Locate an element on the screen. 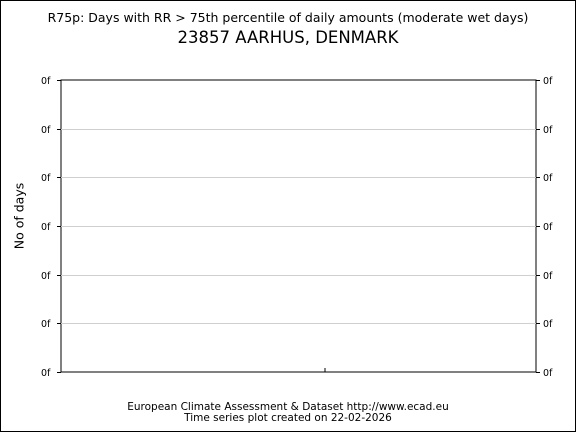  chart-subtitle: 23857 AARHUS, DENMARK is located at coordinates (288, 37).